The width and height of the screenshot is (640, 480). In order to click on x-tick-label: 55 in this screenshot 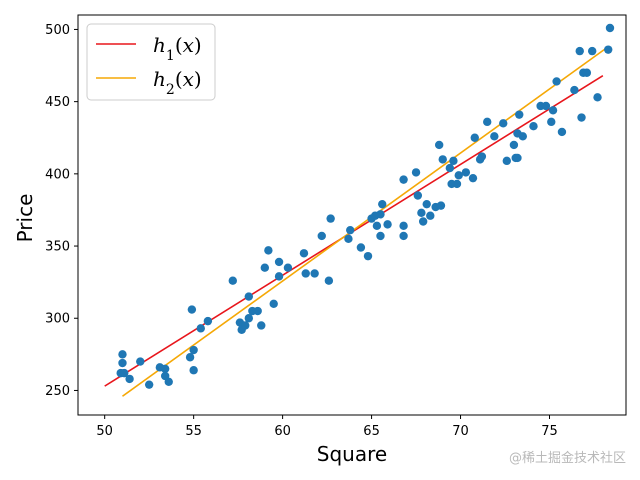, I will do `click(193, 431)`.